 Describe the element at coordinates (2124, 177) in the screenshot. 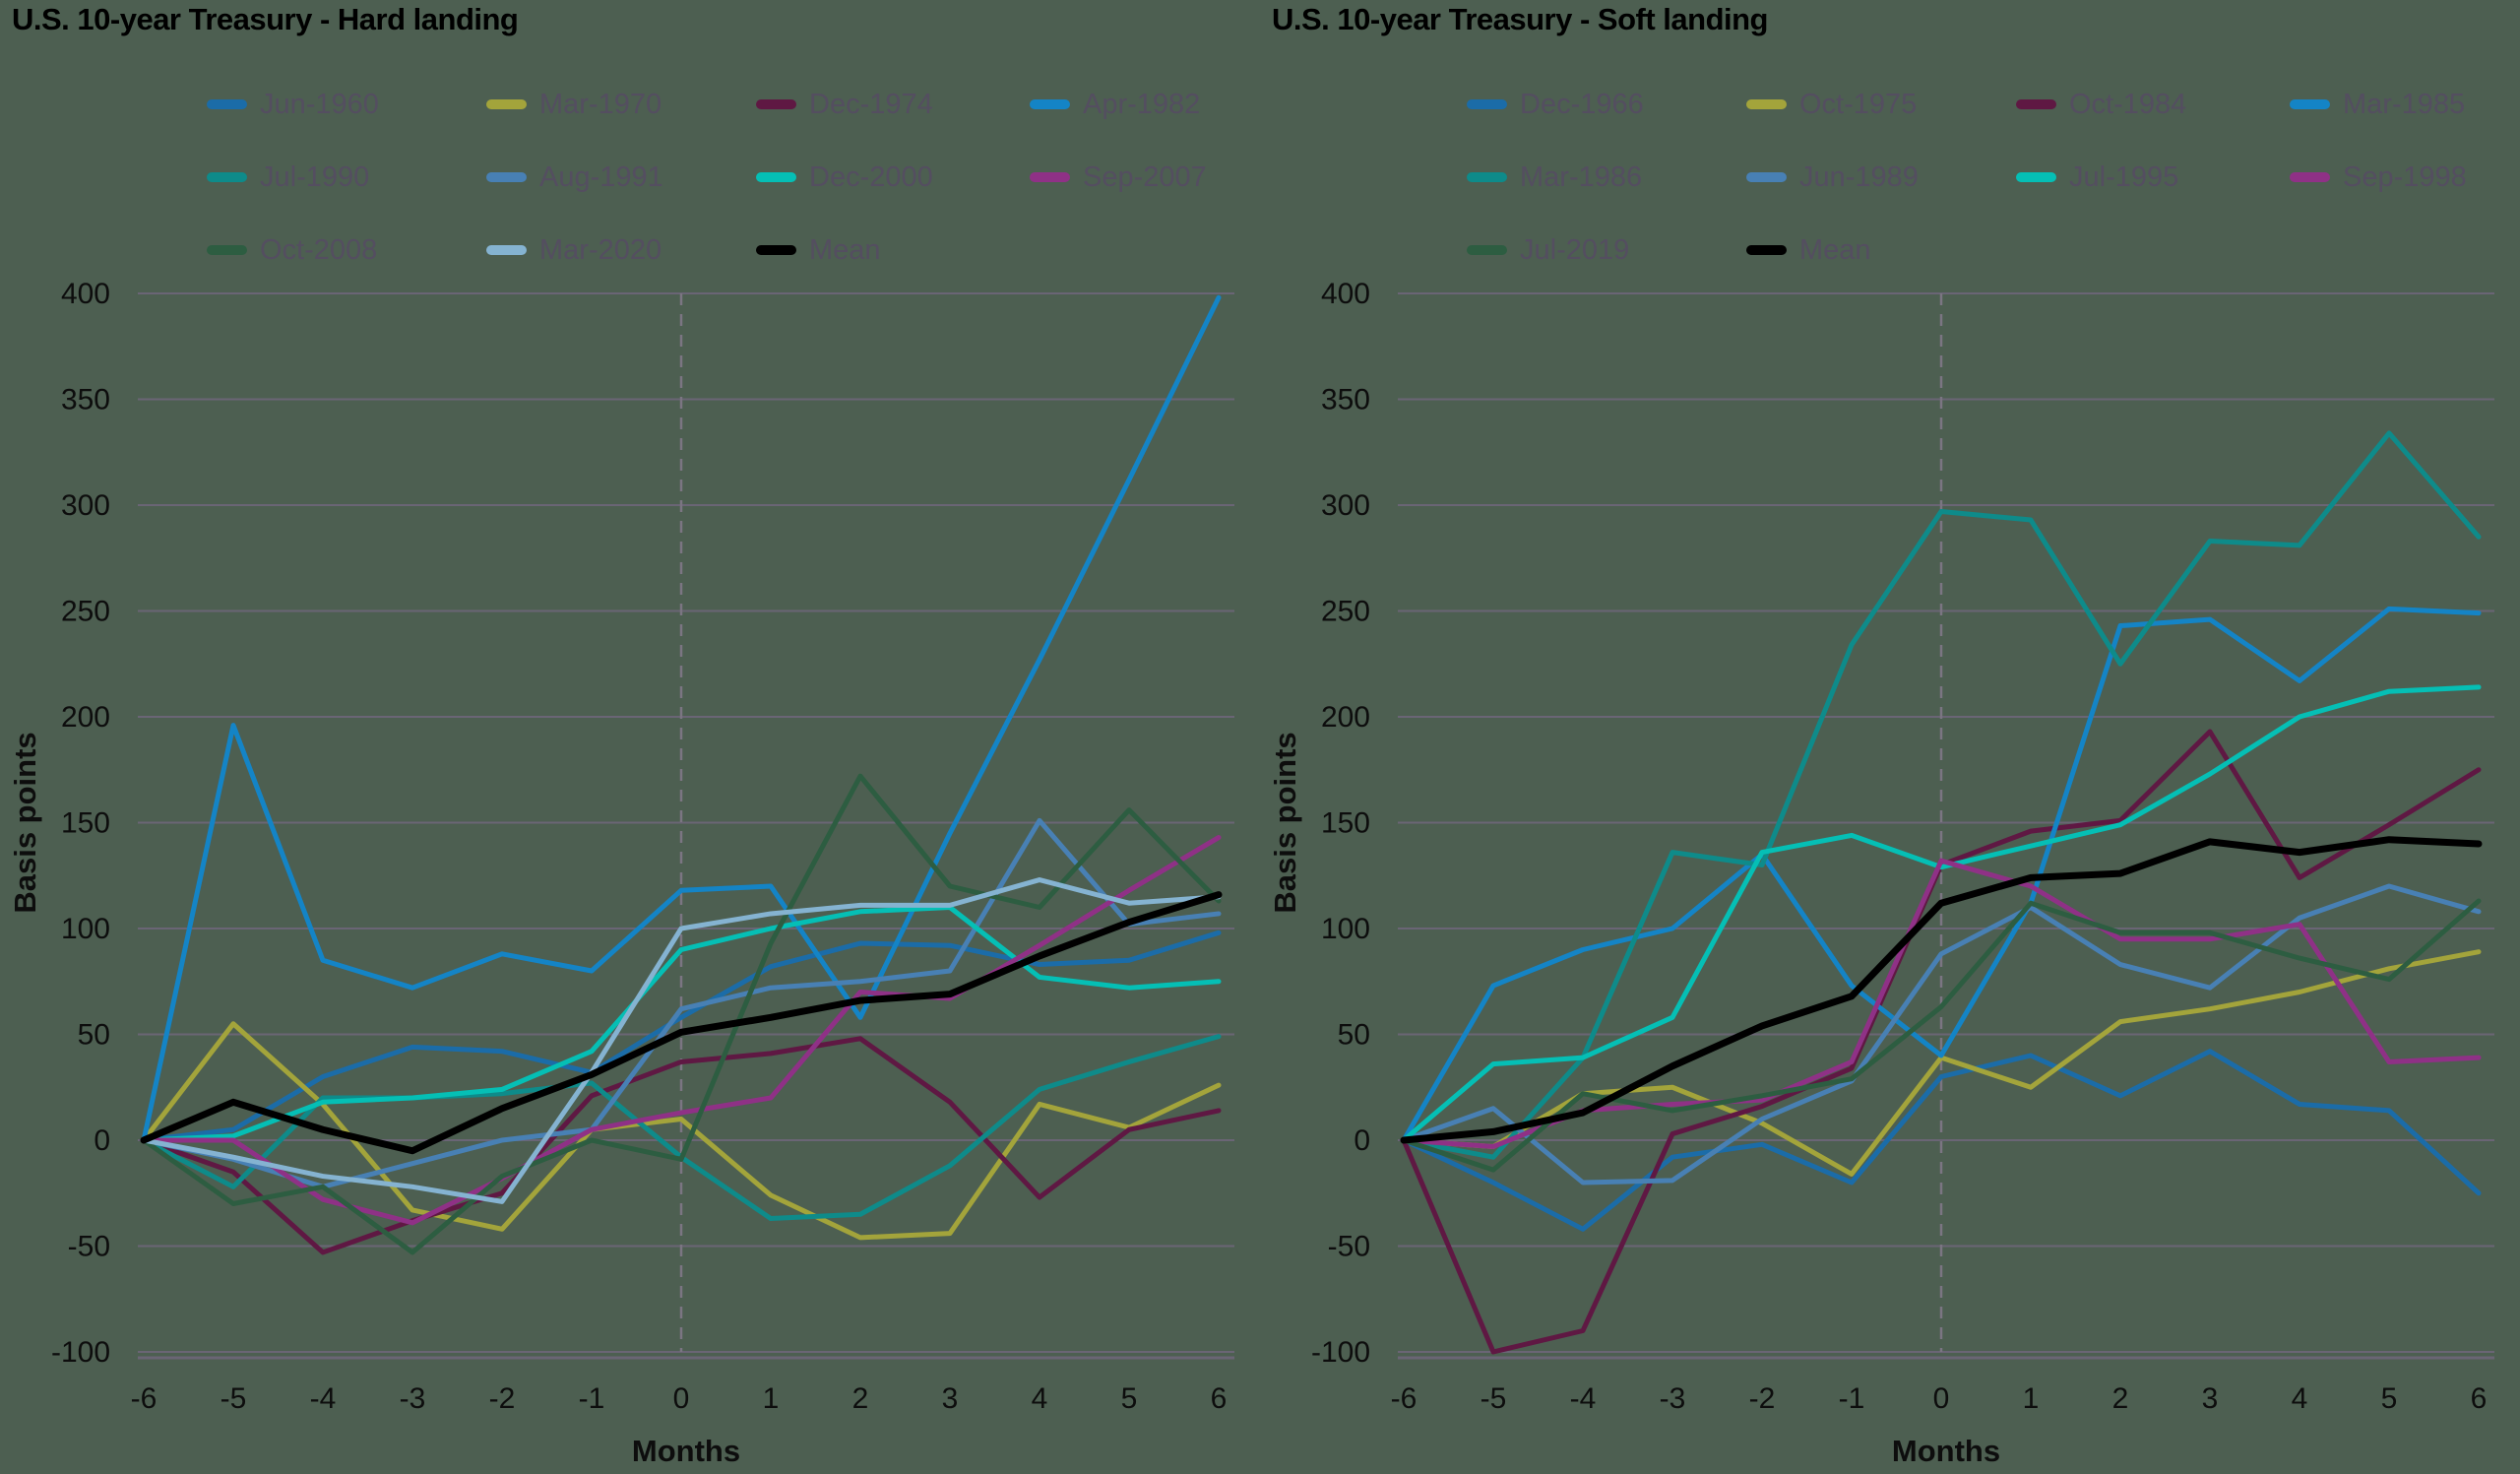

I see `legend-label: Jul-1995` at that location.